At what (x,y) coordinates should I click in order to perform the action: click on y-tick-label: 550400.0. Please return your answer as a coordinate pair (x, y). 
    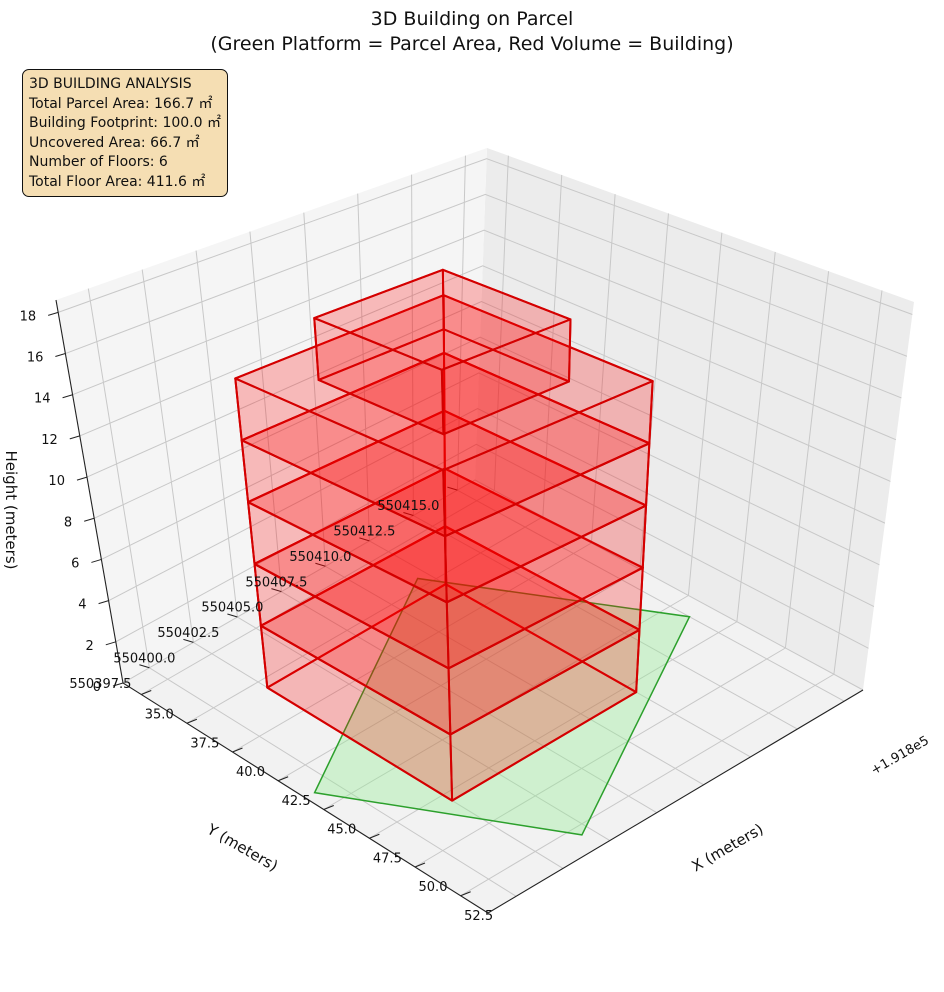
    Looking at the image, I should click on (144, 658).